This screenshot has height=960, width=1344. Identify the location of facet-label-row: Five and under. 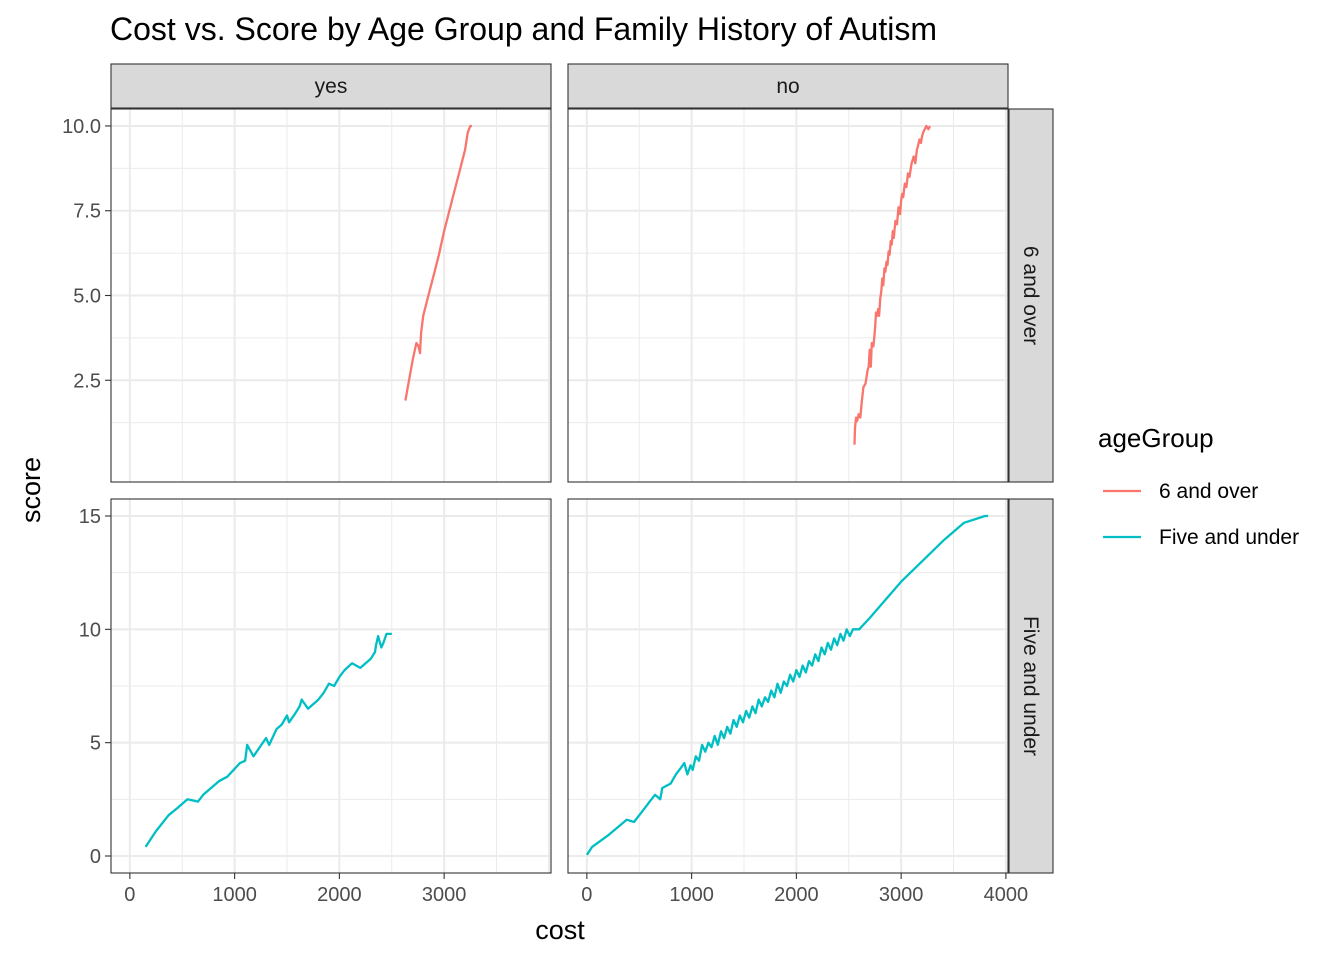
(1030, 686).